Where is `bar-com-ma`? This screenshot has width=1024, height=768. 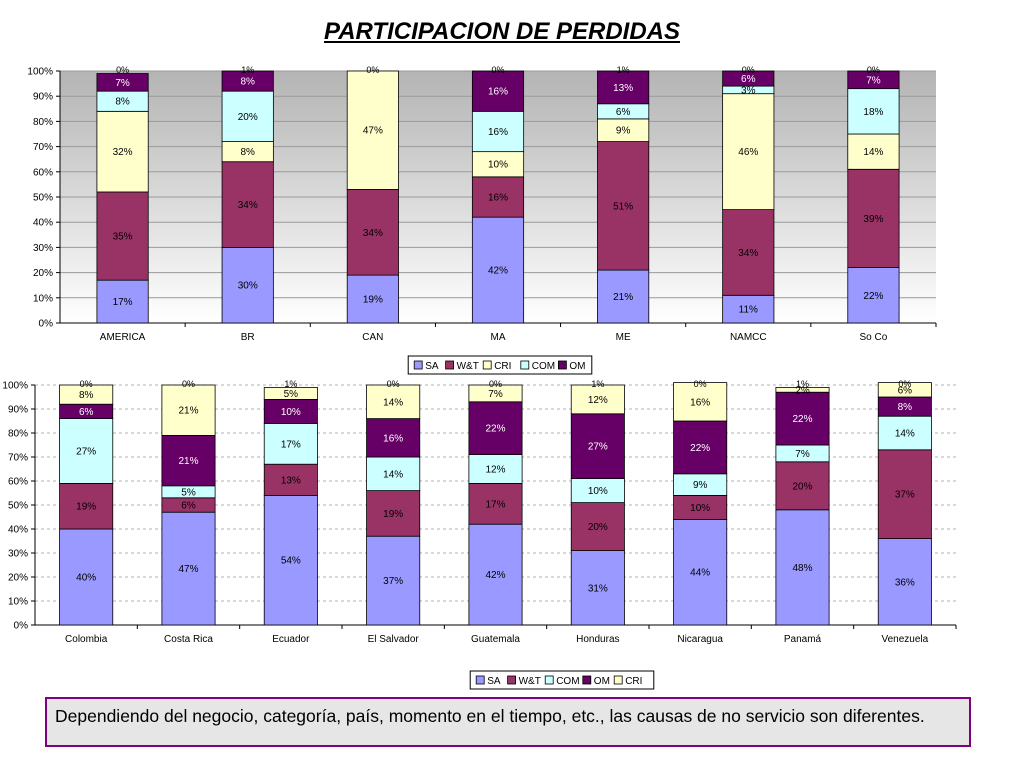 bar-com-ma is located at coordinates (498, 131).